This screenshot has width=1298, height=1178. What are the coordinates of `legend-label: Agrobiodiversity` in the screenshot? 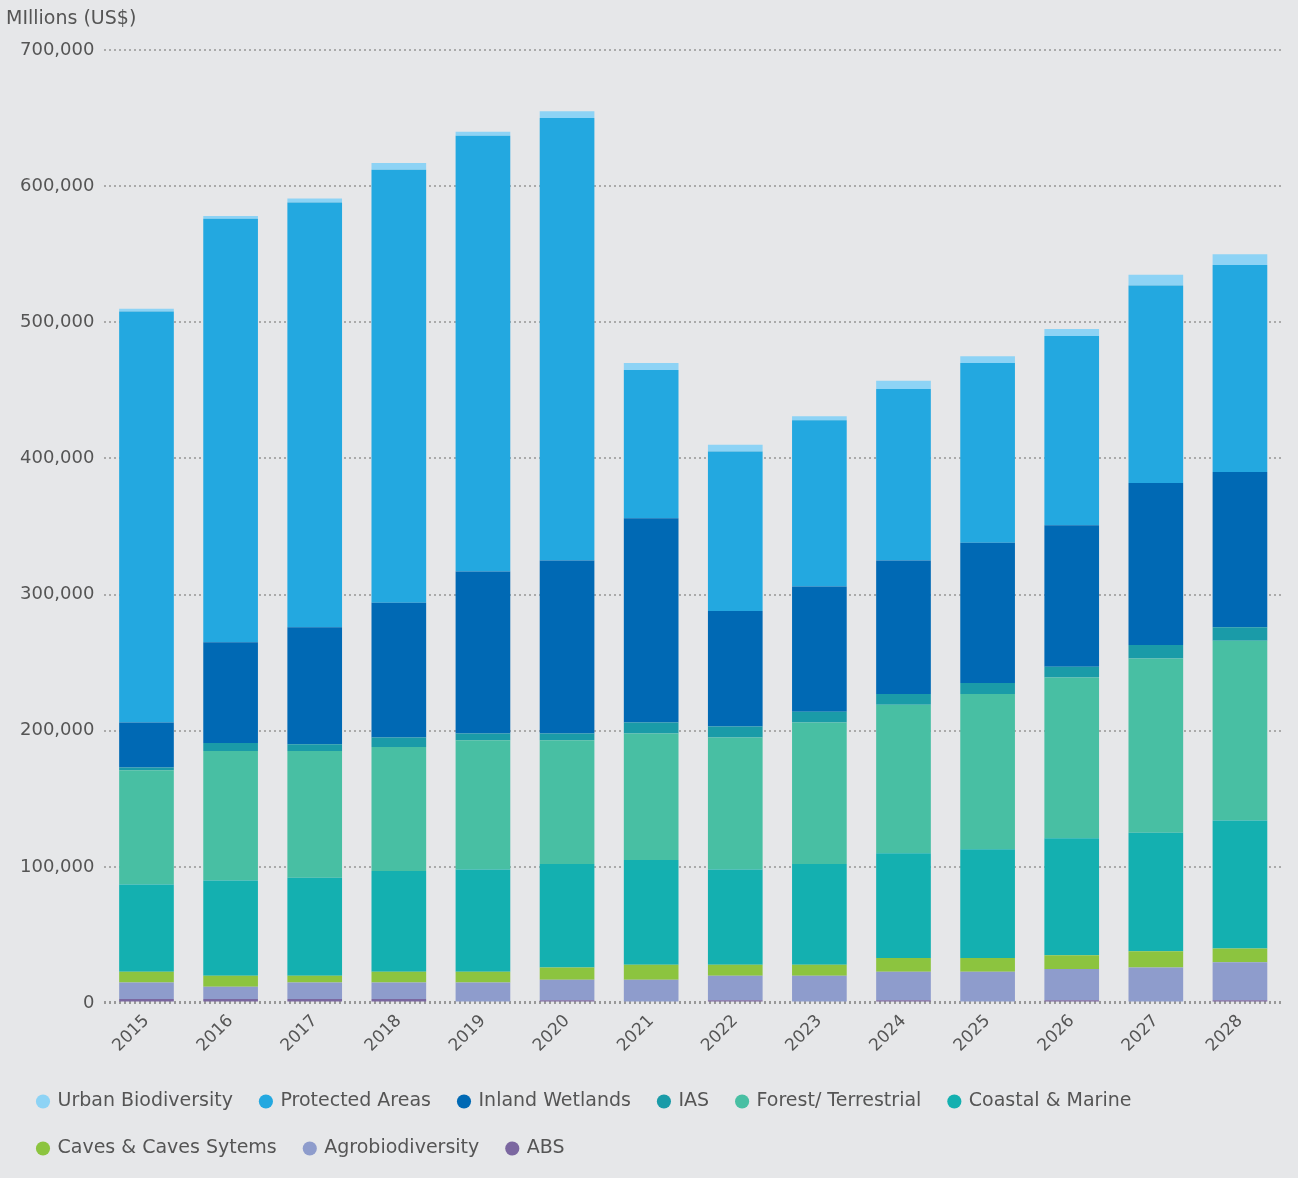 It's located at (402, 1146).